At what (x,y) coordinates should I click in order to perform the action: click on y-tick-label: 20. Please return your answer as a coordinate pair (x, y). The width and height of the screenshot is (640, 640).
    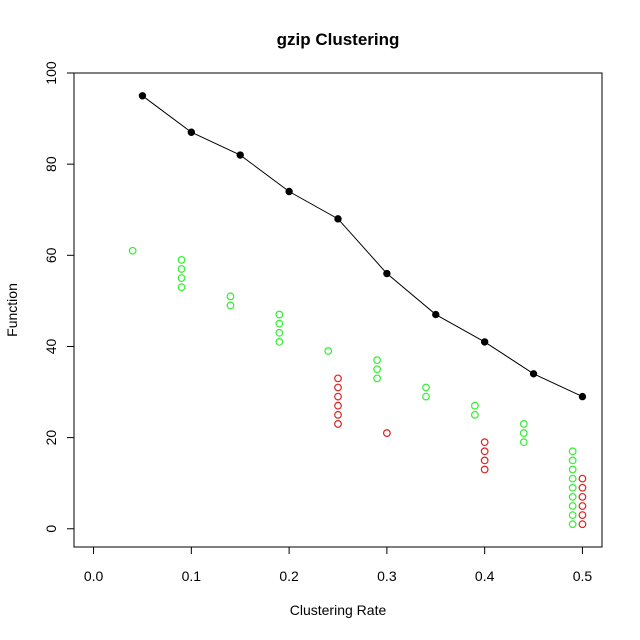
    Looking at the image, I should click on (51, 438).